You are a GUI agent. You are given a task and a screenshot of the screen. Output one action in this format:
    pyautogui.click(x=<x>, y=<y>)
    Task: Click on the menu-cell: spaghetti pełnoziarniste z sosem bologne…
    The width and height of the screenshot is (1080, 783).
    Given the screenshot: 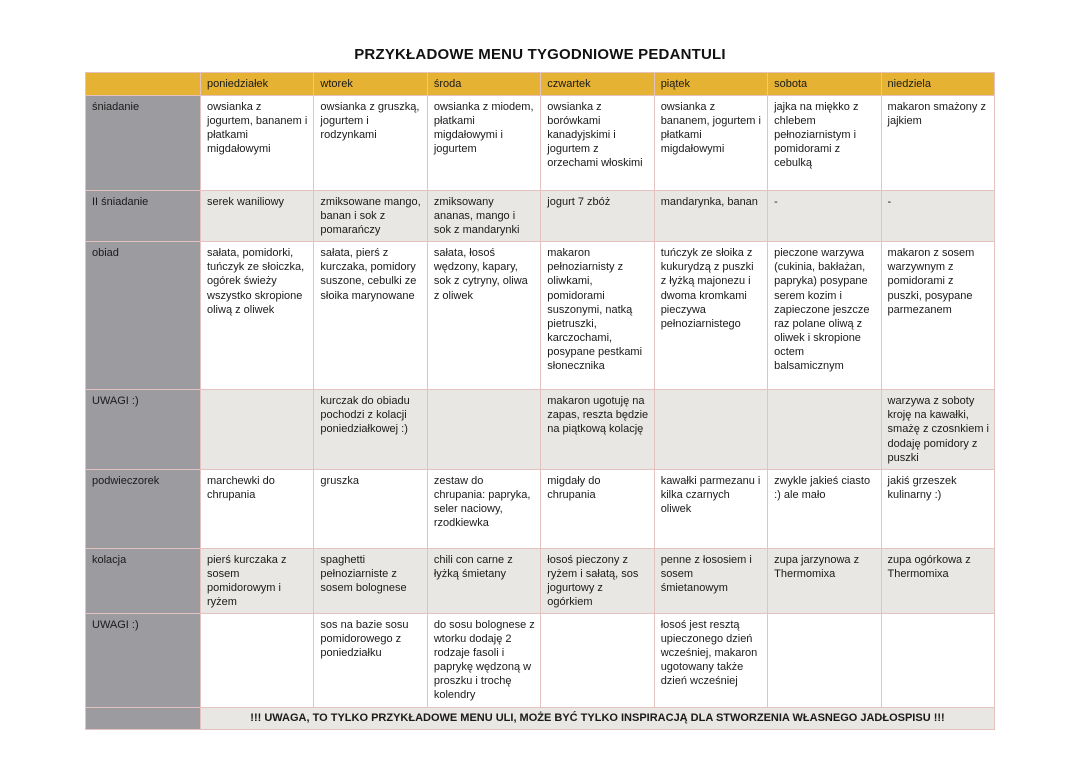 What is the action you would take?
    pyautogui.click(x=370, y=581)
    